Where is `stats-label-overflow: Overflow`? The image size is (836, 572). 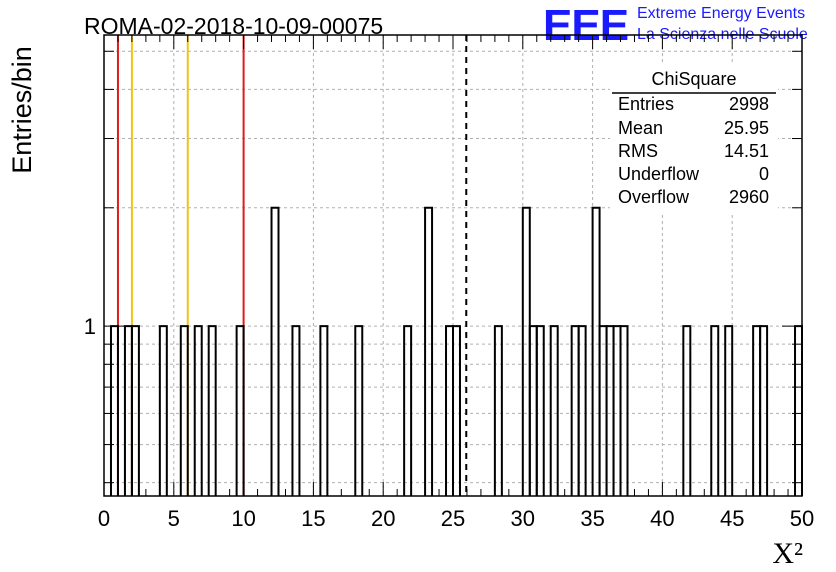 stats-label-overflow: Overflow is located at coordinates (654, 197).